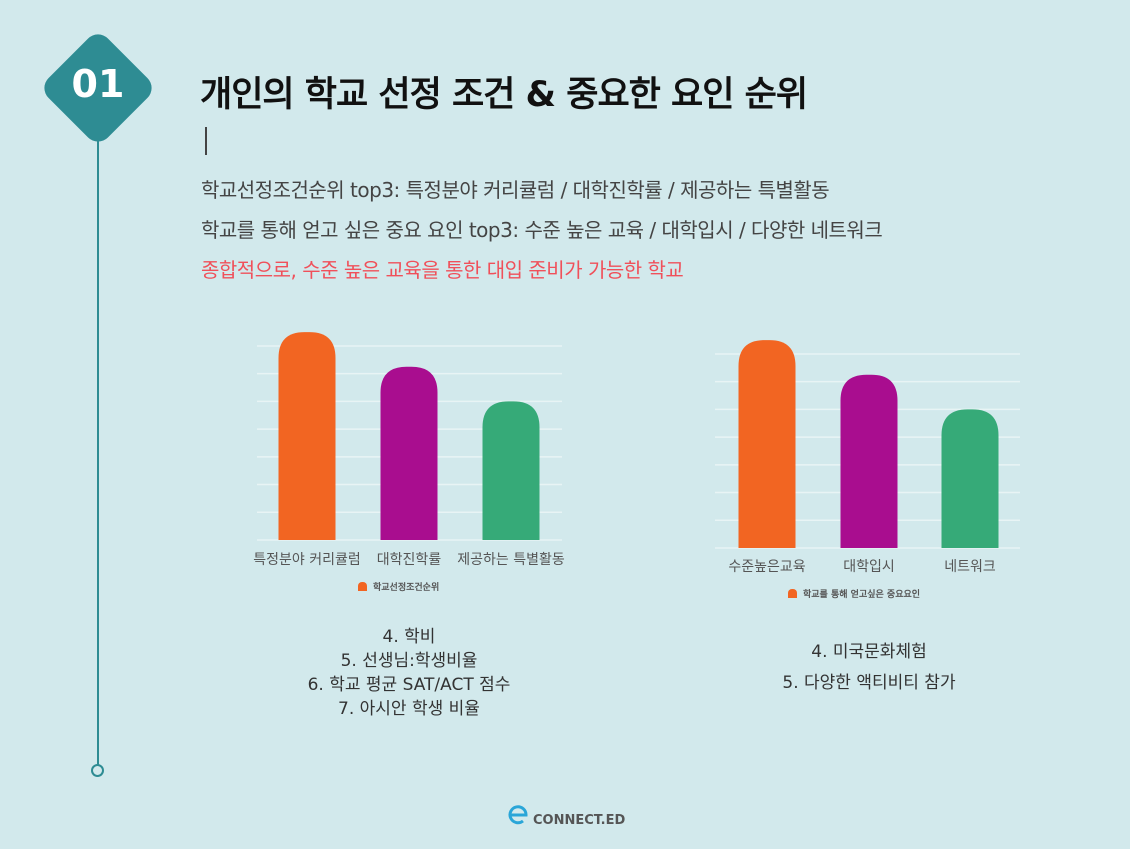 The height and width of the screenshot is (849, 1130). What do you see at coordinates (504, 95) in the screenshot?
I see `slide-title: 개인의 학교 선정 조건 & 중요한 요인 순위` at bounding box center [504, 95].